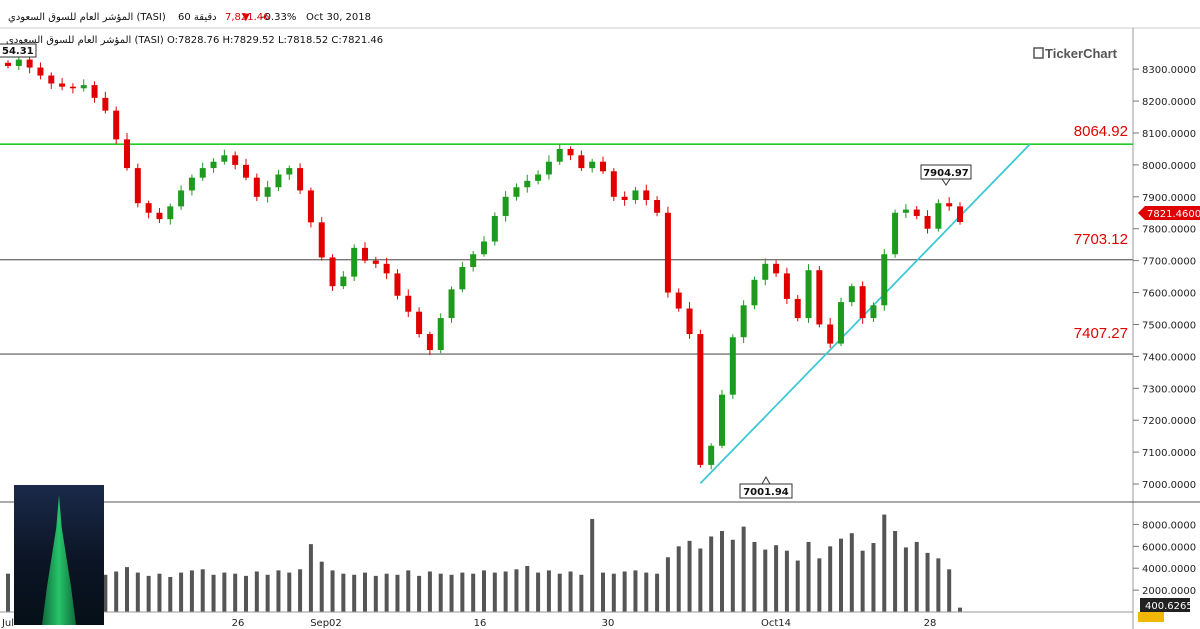 This screenshot has width=1200, height=629. What do you see at coordinates (1169, 325) in the screenshot?
I see `price-tick-label: 7500.0000` at bounding box center [1169, 325].